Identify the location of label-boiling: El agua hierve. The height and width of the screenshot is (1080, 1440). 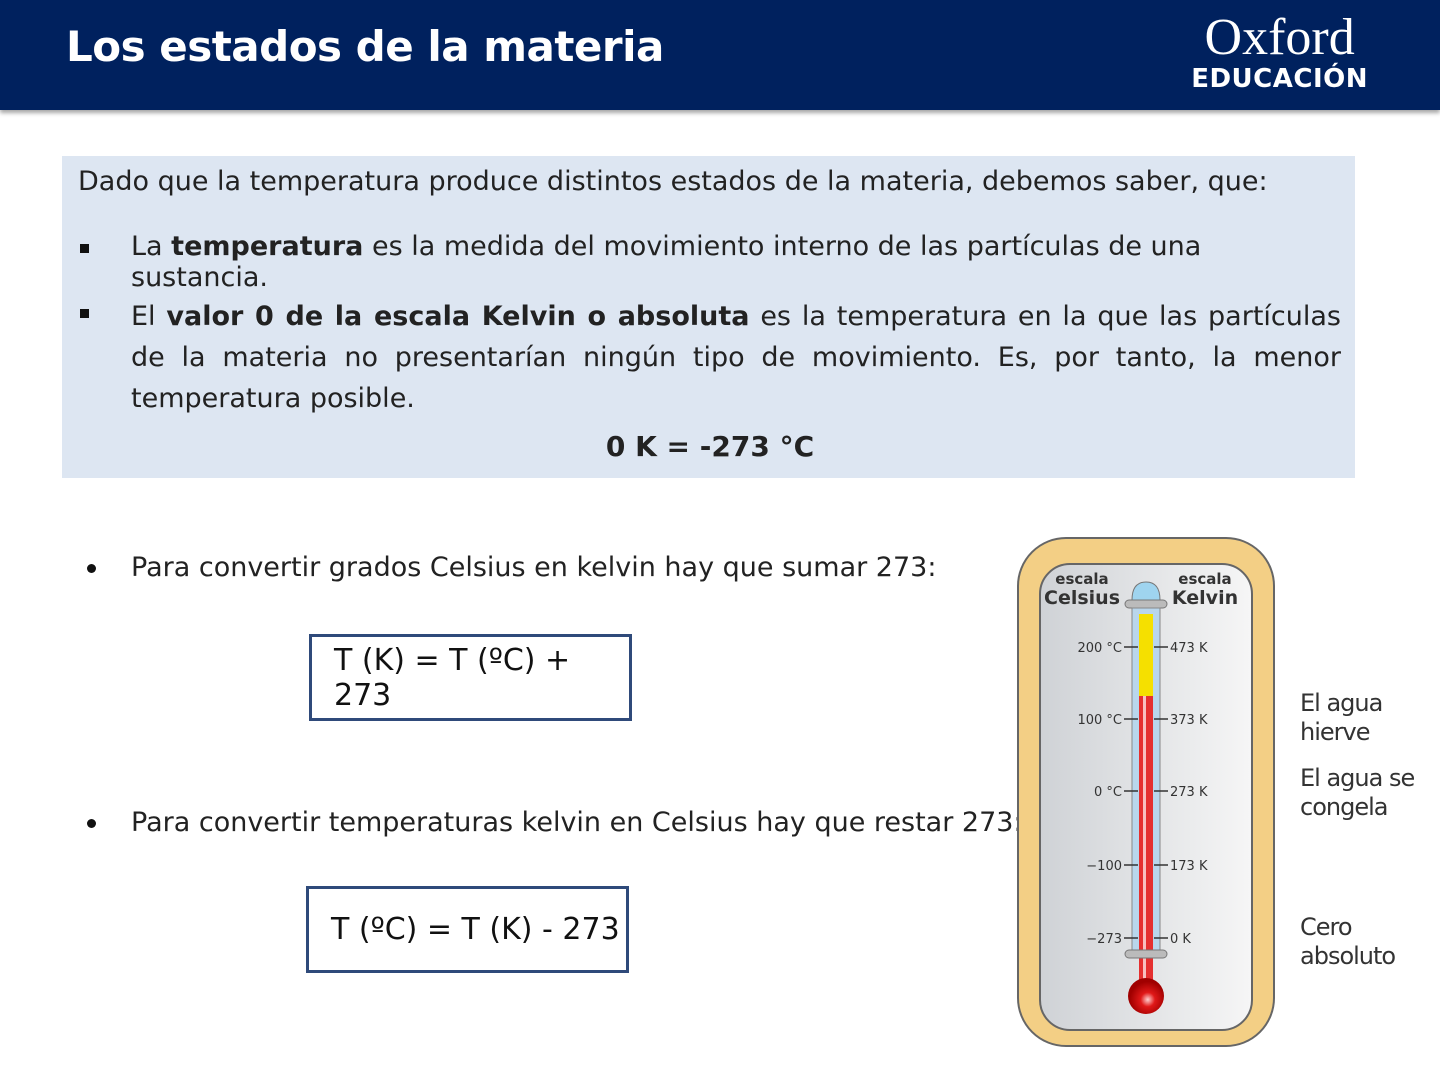
(1341, 717).